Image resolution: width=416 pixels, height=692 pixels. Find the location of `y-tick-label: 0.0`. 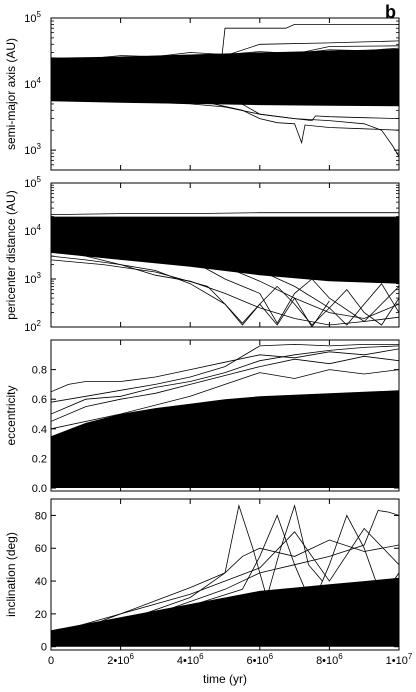

y-tick-label: 0.0 is located at coordinates (39, 489).